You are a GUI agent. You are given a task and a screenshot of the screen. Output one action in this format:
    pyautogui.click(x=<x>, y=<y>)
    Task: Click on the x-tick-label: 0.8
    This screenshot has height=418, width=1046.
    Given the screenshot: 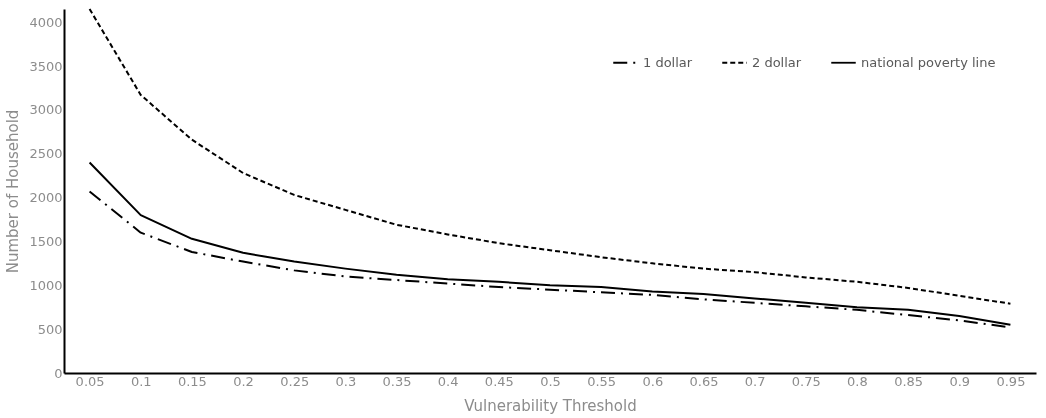 What is the action you would take?
    pyautogui.click(x=857, y=381)
    